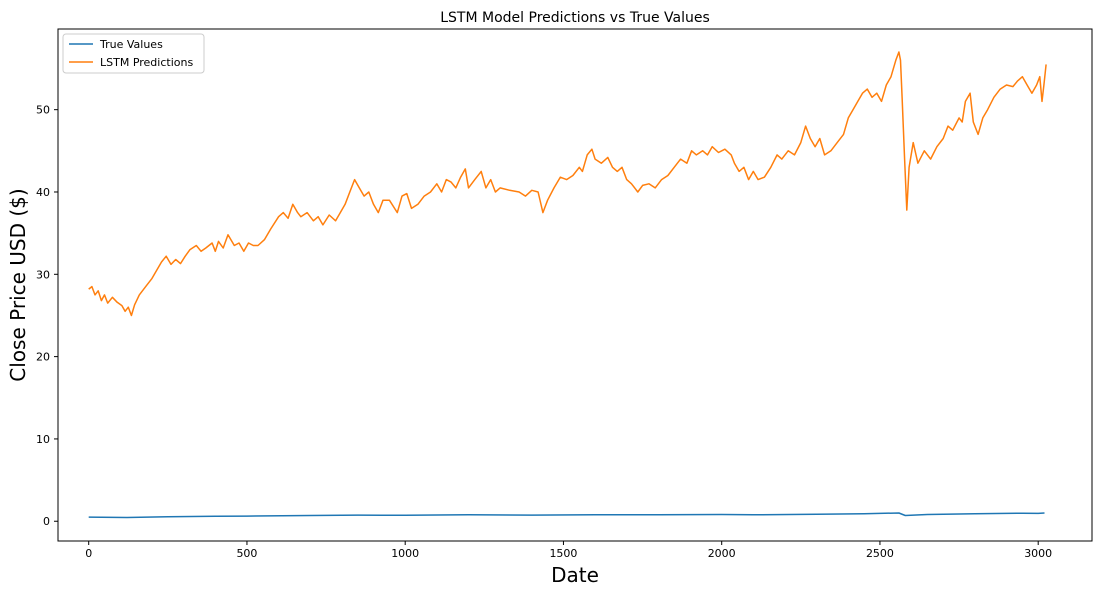 The width and height of the screenshot is (1105, 590). I want to click on y-tick-label: 0, so click(46, 521).